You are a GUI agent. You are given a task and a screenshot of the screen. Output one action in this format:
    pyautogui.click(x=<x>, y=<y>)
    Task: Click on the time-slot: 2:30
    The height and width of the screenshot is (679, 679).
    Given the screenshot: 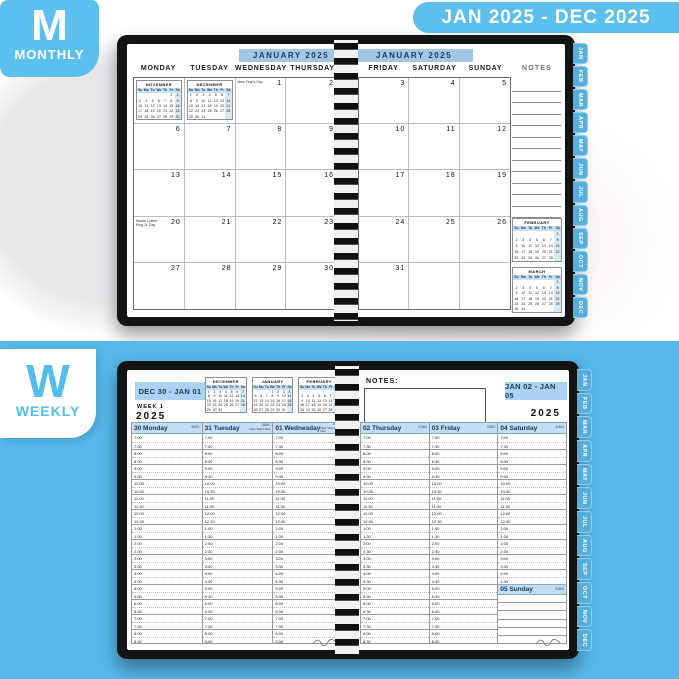 What is the action you would take?
    pyautogui.click(x=463, y=550)
    